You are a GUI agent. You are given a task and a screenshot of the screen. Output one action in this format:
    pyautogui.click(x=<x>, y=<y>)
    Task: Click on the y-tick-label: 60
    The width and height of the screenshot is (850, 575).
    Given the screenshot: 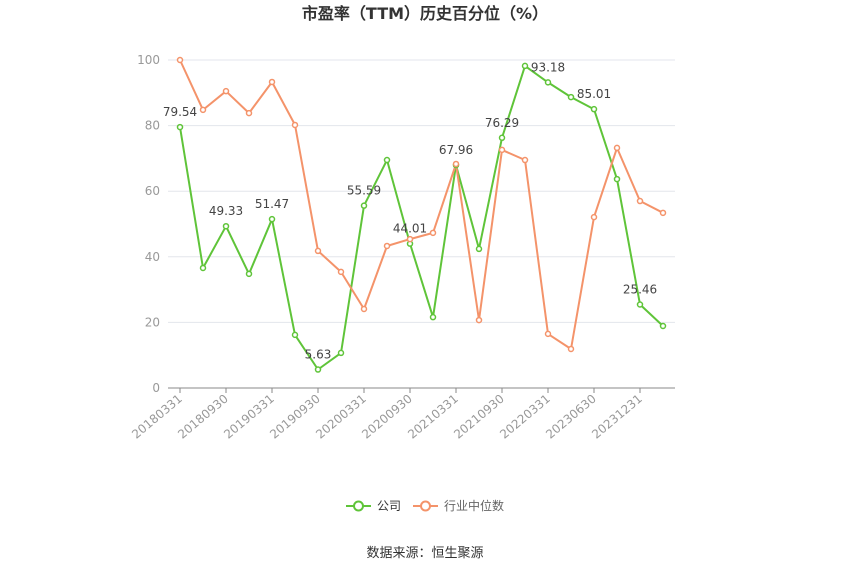 What is the action you would take?
    pyautogui.click(x=152, y=191)
    